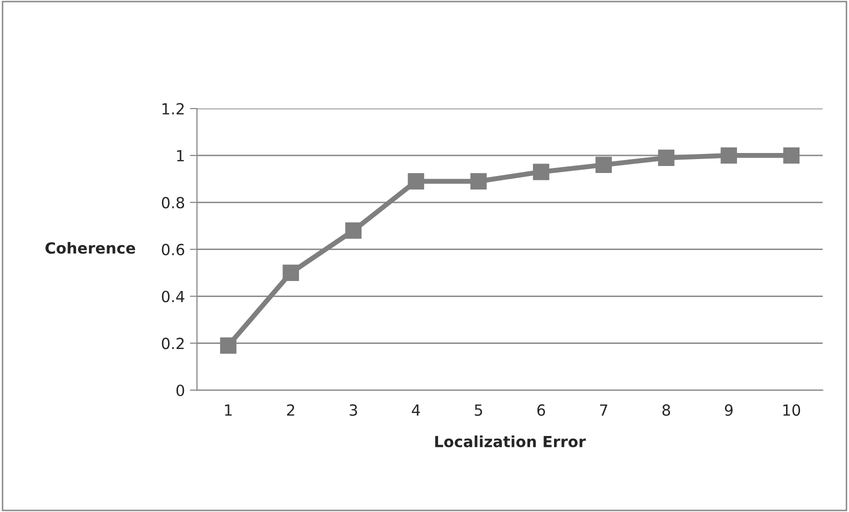 Image resolution: width=849 pixels, height=512 pixels. I want to click on x-tick-label: 5, so click(478, 410).